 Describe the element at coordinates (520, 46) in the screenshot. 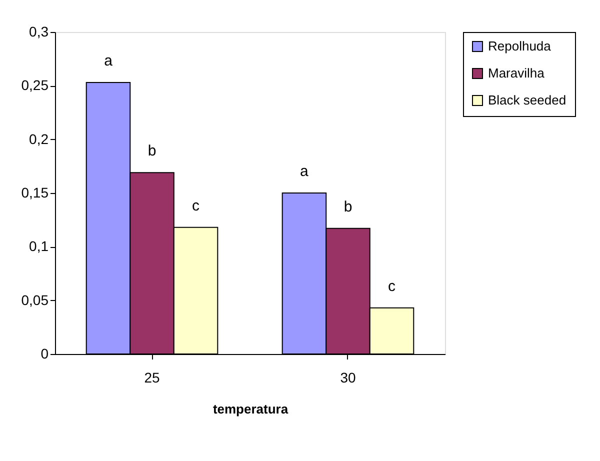

I see `legend-label: Repolhuda` at that location.